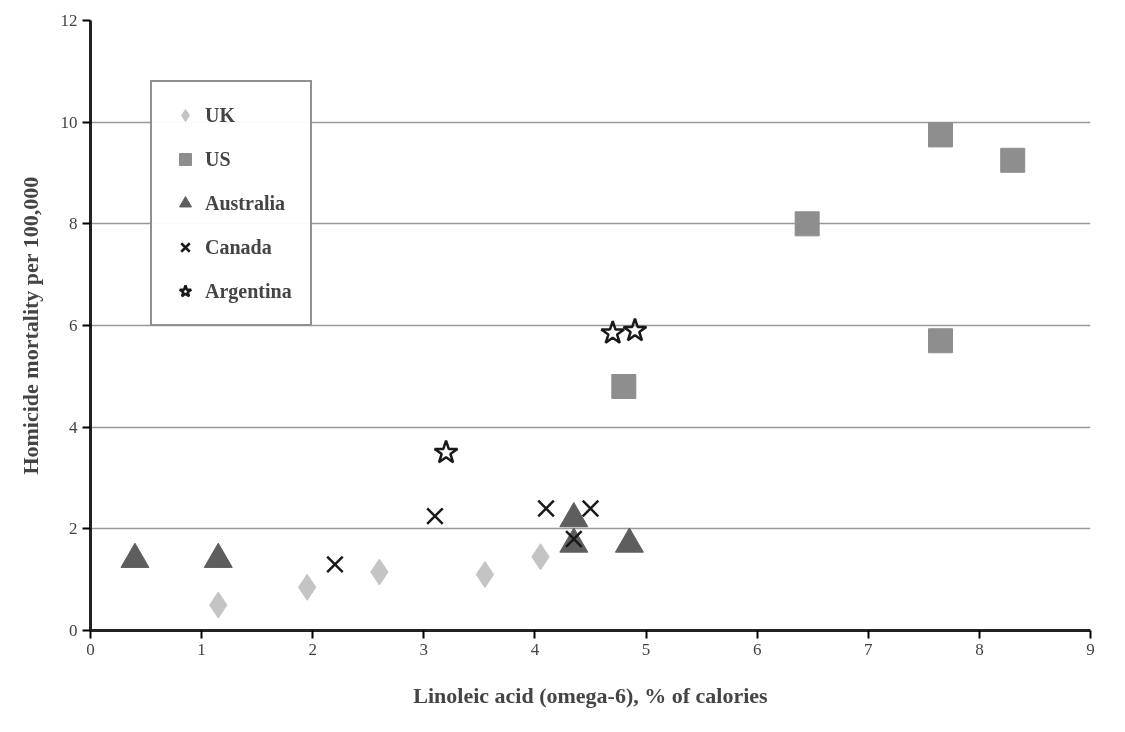 The height and width of the screenshot is (732, 1125). I want to click on x-axis-title: Linoleic acid (omega-6), % of calories, so click(591, 695).